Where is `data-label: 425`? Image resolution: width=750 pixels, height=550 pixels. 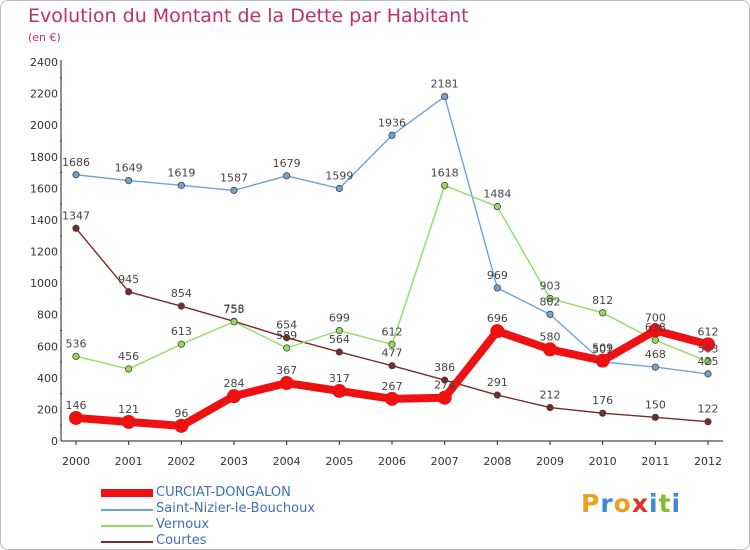 data-label: 425 is located at coordinates (708, 361).